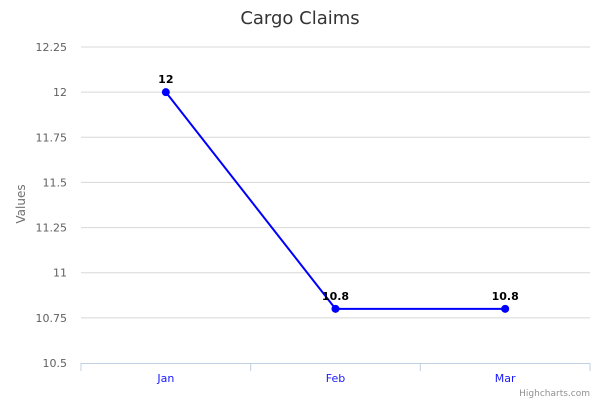 Image resolution: width=600 pixels, height=400 pixels. I want to click on y-tick-label: 12.25, so click(52, 47).